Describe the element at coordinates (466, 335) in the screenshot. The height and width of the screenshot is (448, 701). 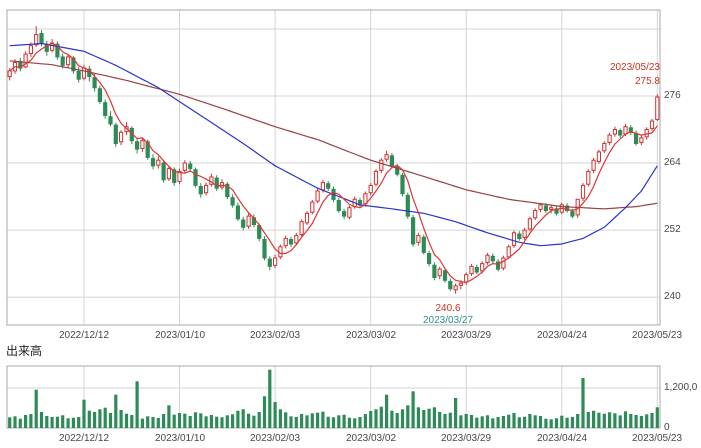
I see `x-axis-label: 2023/03/29` at that location.